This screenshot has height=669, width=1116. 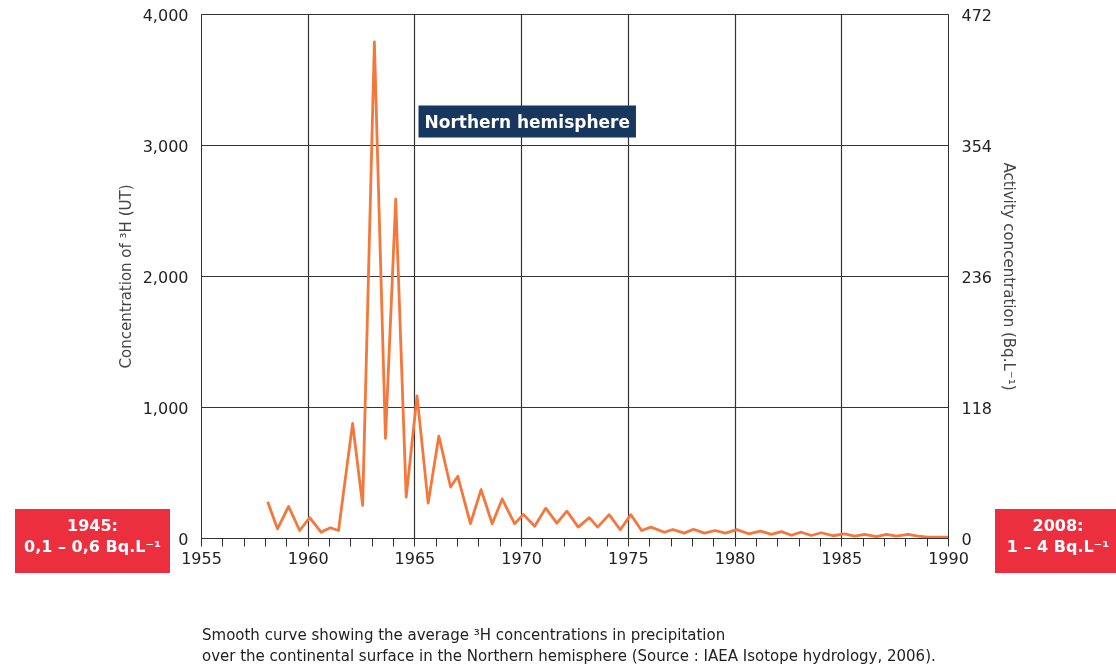 I want to click on y-tick-label: 4,000, so click(x=165, y=15).